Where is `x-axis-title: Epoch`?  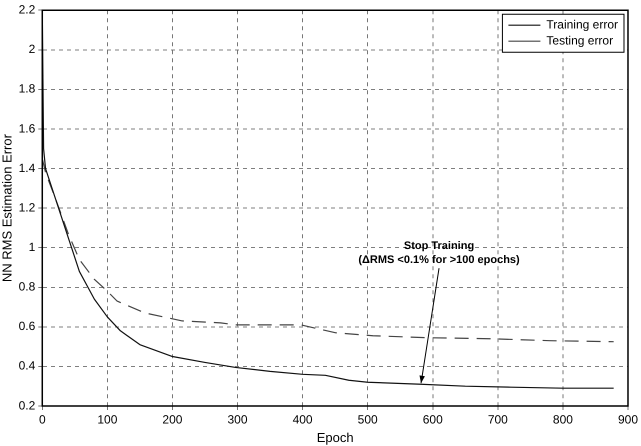
x-axis-title: Epoch is located at coordinates (335, 437).